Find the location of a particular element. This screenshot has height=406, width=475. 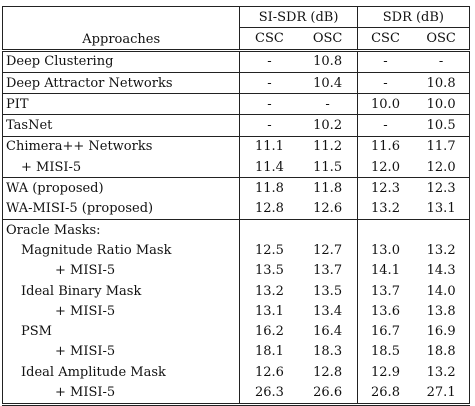

row-label: PSM is located at coordinates (121, 331).